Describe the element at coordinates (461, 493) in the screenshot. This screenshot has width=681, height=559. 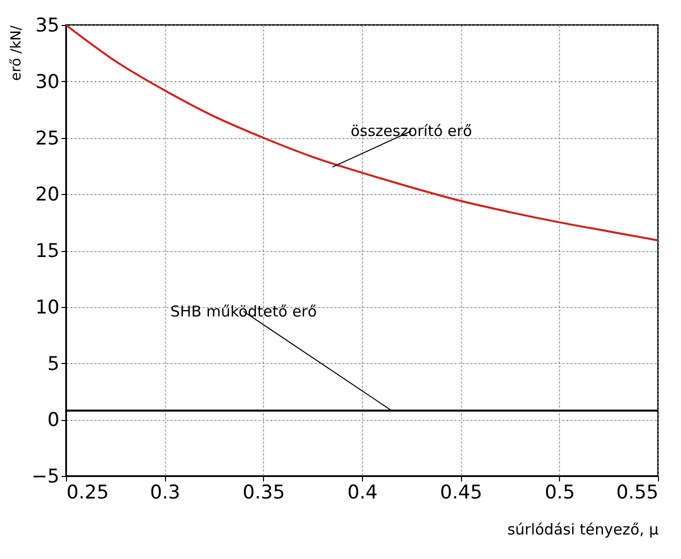
I see `x-tick-label: 0.45` at that location.